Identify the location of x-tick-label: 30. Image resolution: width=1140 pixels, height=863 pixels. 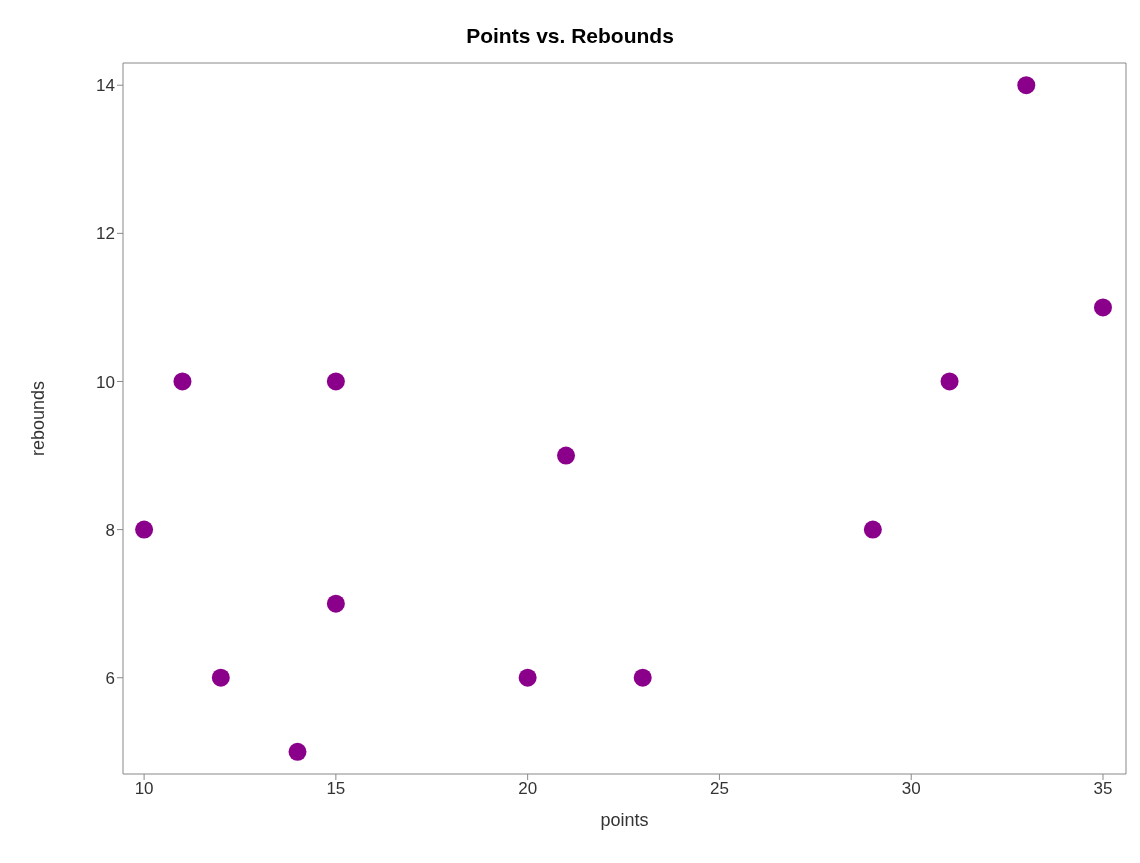
(911, 789).